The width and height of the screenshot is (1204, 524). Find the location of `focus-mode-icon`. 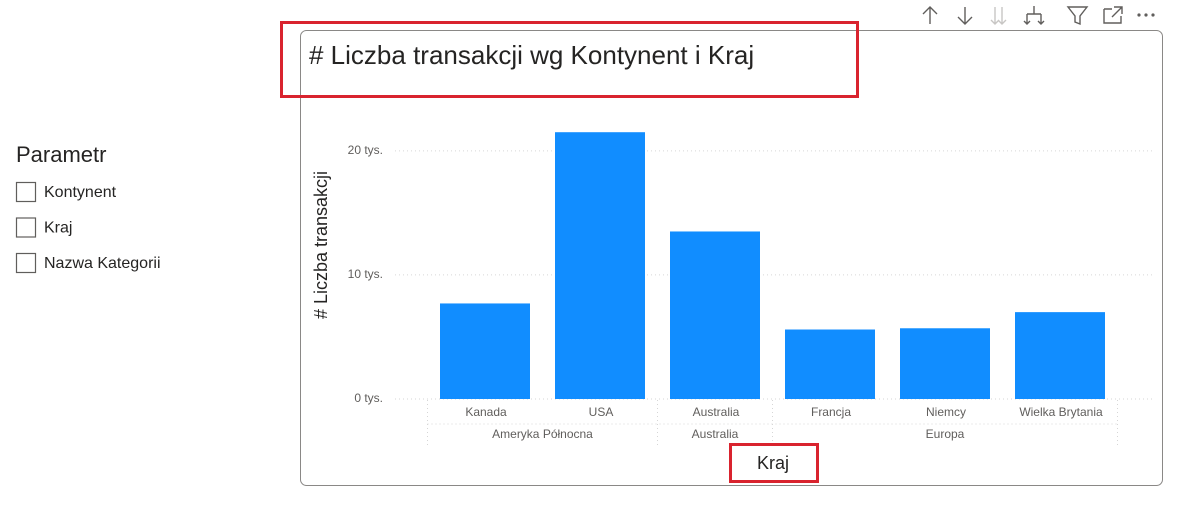

focus-mode-icon is located at coordinates (1113, 15).